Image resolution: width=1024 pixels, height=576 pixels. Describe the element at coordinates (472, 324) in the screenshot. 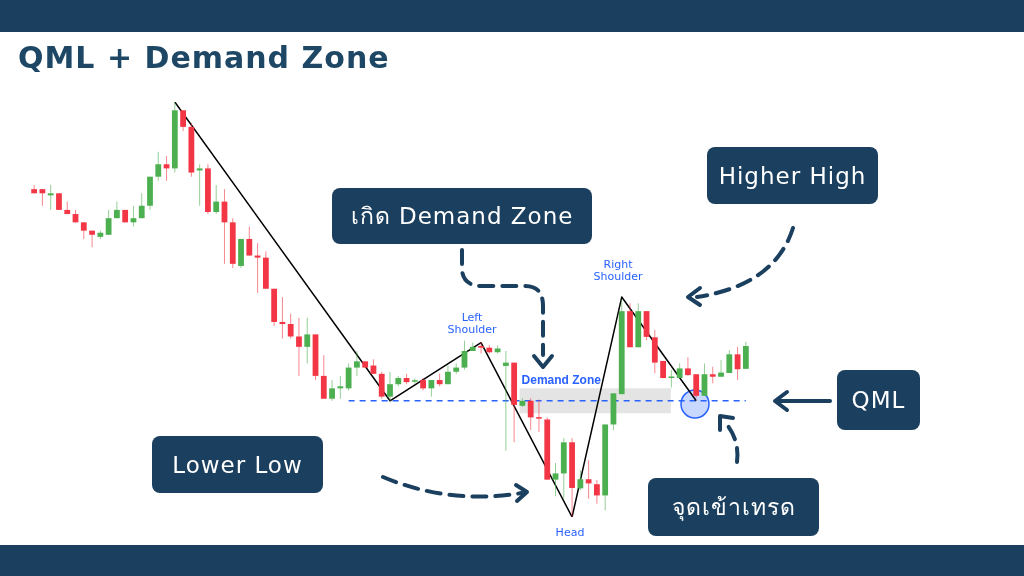

I see `annotation: Left Shoulder` at that location.